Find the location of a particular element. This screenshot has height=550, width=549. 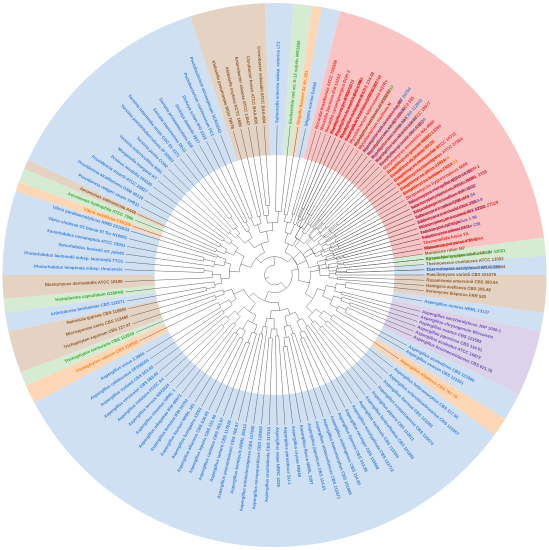

leaf-label: Salmonella enterica subsp. enterica LT2 is located at coordinates (277, 82).